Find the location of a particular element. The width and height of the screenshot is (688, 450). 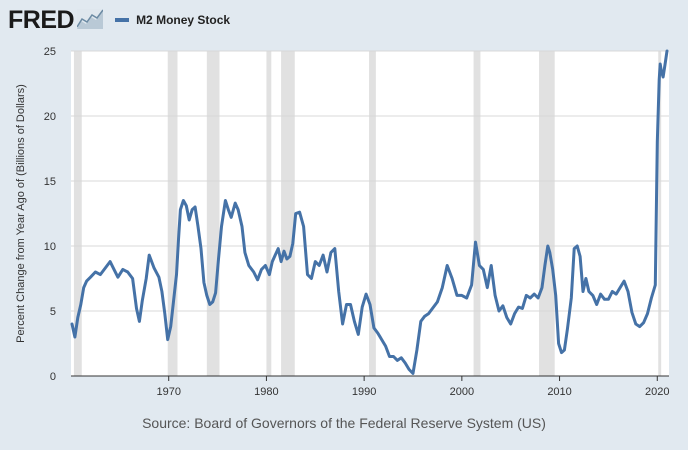

y-tick-label: 20 is located at coordinates (50, 117).